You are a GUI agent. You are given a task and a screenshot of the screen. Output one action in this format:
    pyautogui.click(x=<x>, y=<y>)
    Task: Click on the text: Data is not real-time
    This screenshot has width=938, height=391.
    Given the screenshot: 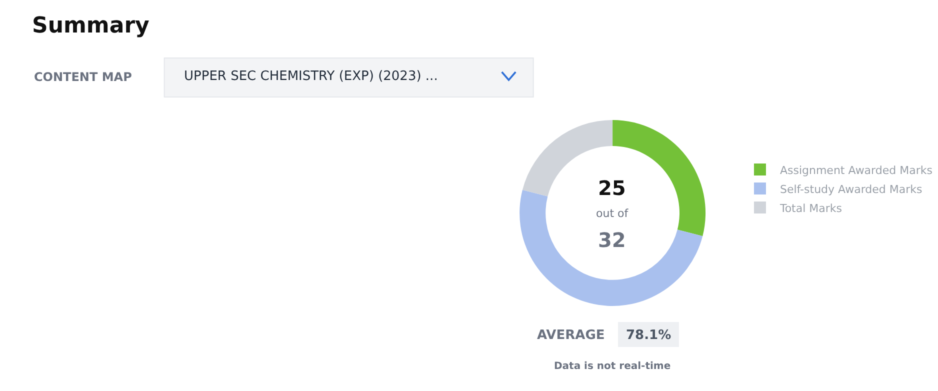 What is the action you would take?
    pyautogui.click(x=612, y=366)
    